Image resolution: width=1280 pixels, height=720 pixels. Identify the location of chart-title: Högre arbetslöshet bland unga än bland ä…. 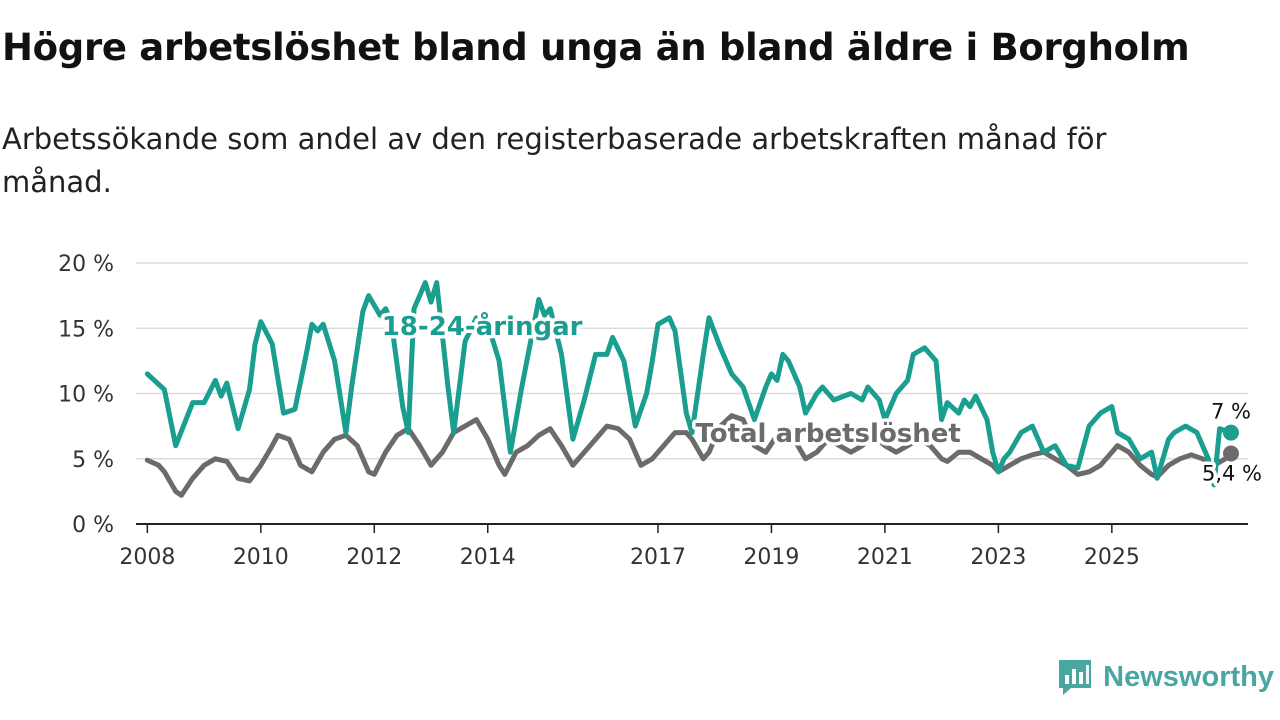
(596, 47).